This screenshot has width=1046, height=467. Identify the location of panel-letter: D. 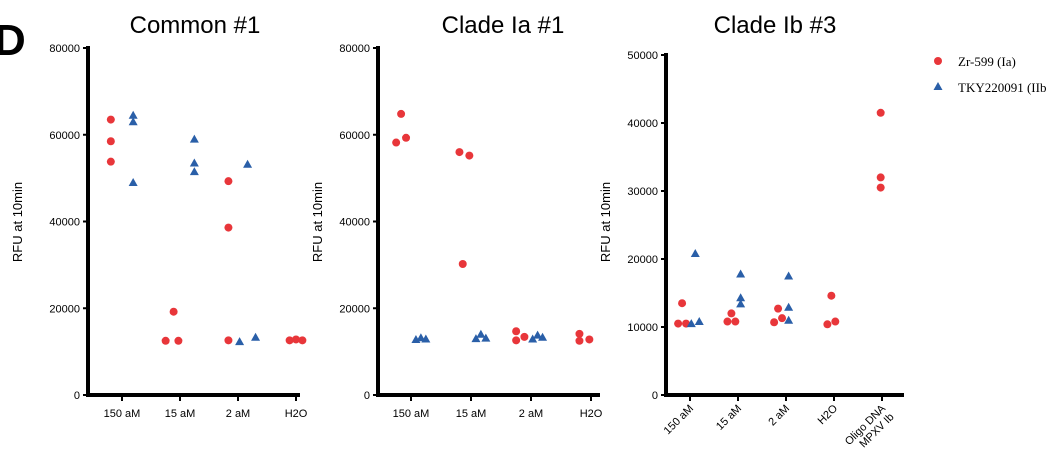
(13, 40).